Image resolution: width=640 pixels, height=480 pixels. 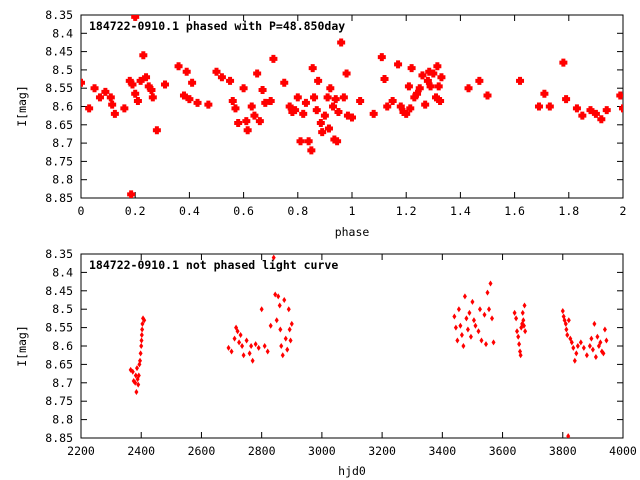 What do you see at coordinates (59, 364) in the screenshot?
I see `unphased-y-tick-label: 8.65` at bounding box center [59, 364].